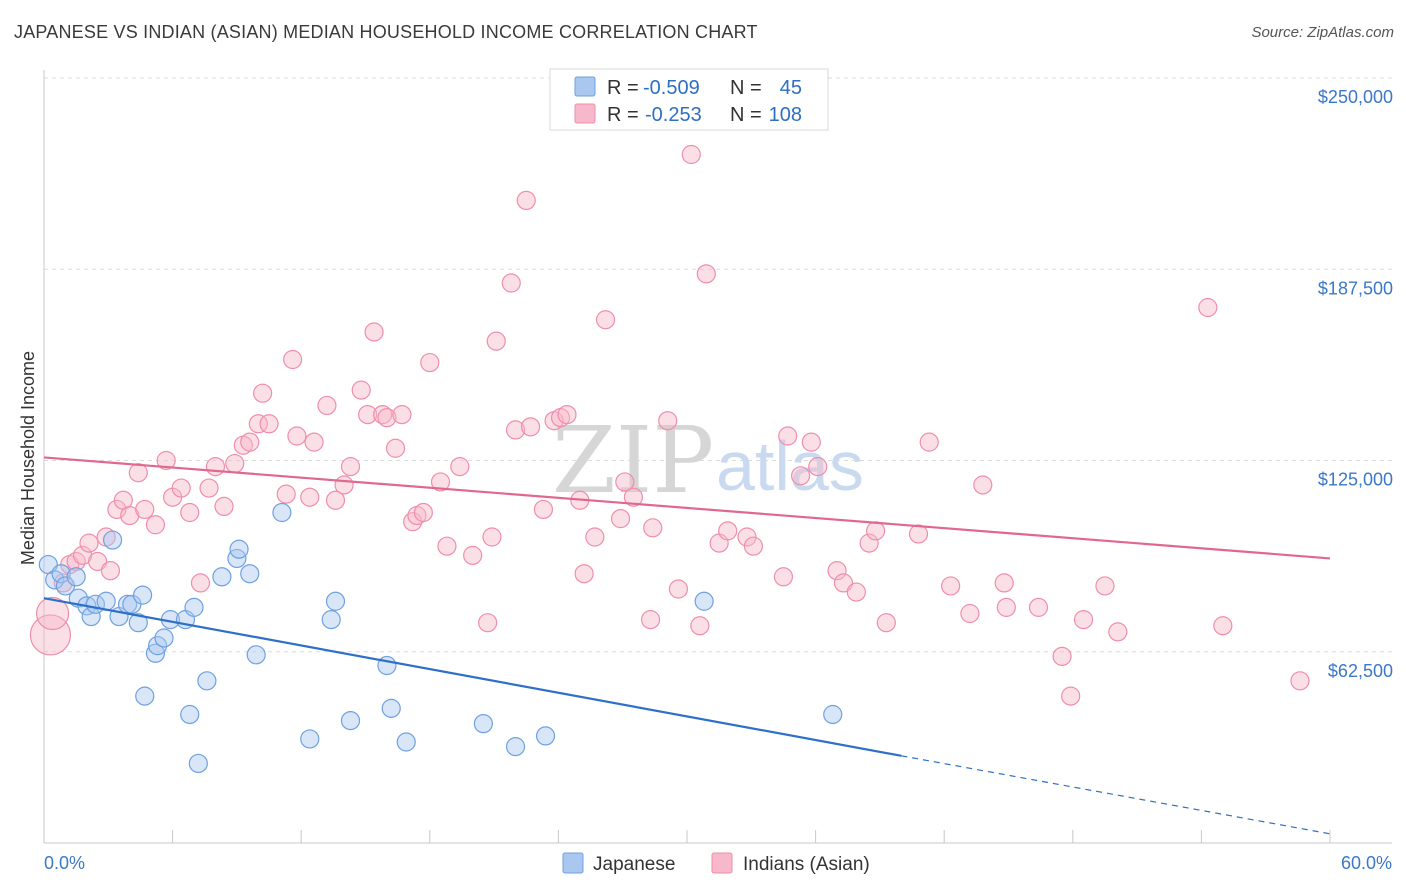 This screenshot has height=892, width=1406. I want to click on x-tick-label-max: 60.0%, so click(1366, 863).